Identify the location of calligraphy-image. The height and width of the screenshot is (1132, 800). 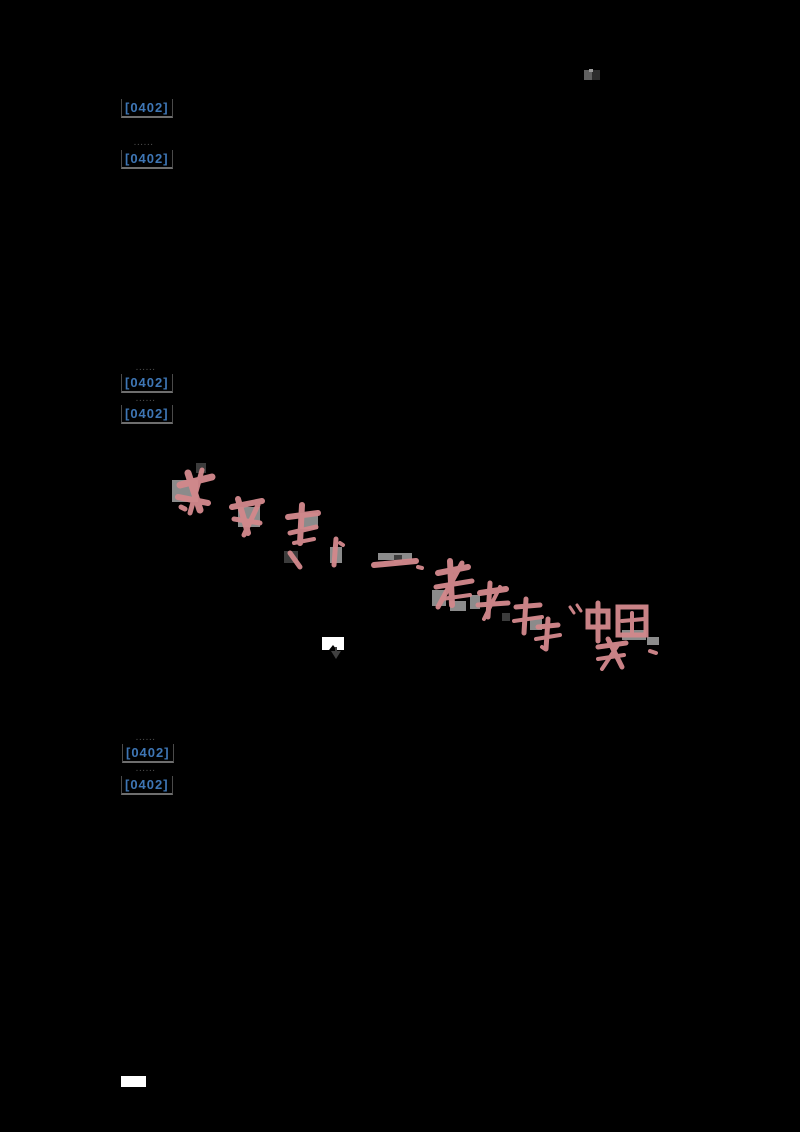
(410, 567).